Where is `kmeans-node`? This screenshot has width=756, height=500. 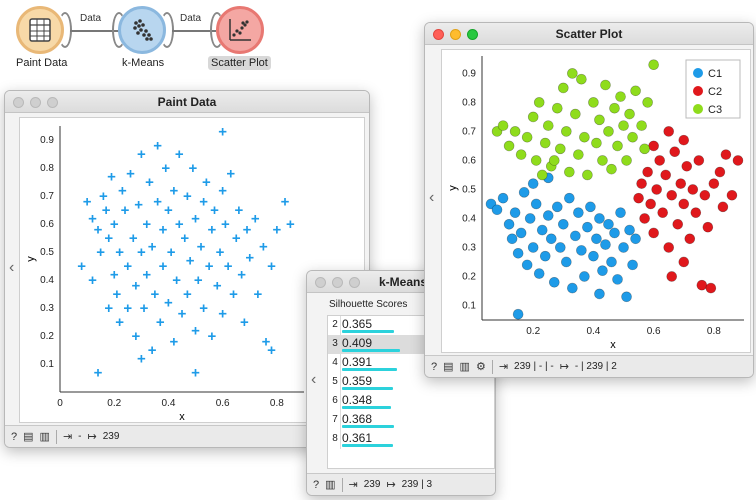
kmeans-node is located at coordinates (142, 30).